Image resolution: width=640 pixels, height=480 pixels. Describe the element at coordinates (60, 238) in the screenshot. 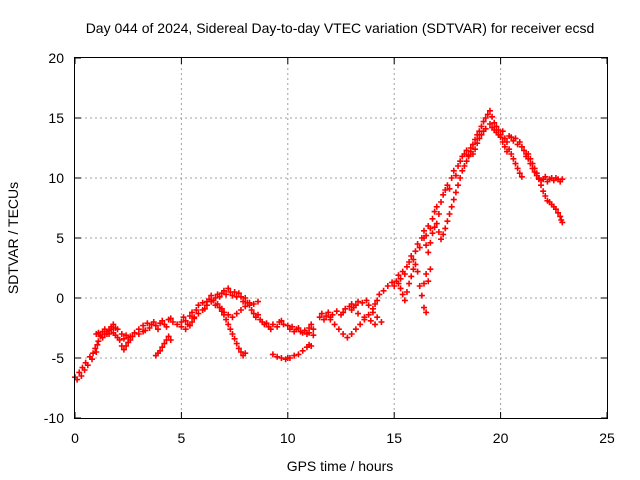

I see `y-tick-label: 5` at that location.